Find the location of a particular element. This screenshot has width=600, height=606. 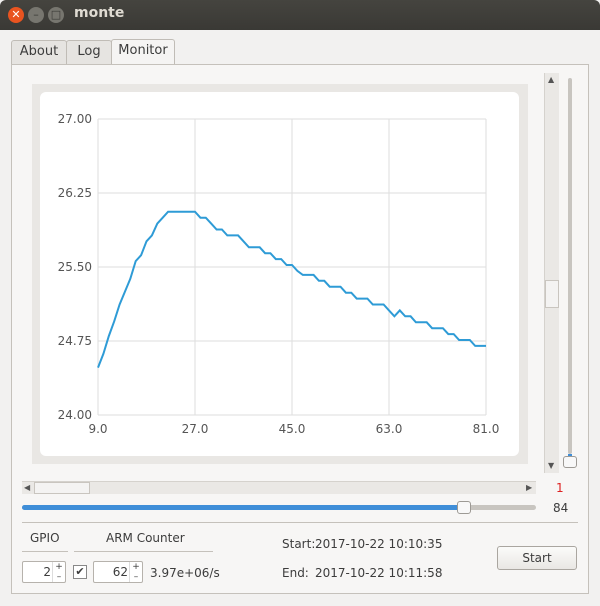

gpio-underline is located at coordinates (45, 551).